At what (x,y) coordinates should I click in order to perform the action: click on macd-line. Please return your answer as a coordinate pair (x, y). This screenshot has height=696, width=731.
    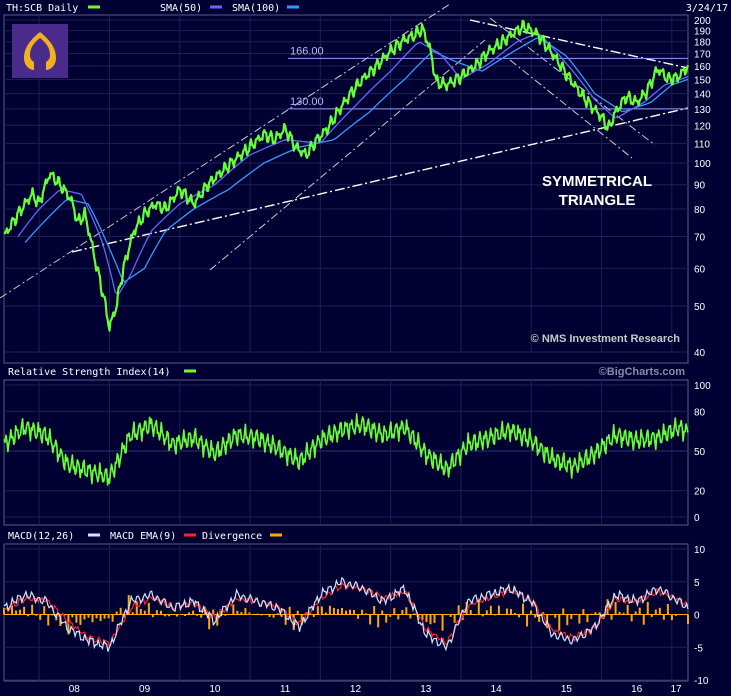
    Looking at the image, I should click on (346, 614).